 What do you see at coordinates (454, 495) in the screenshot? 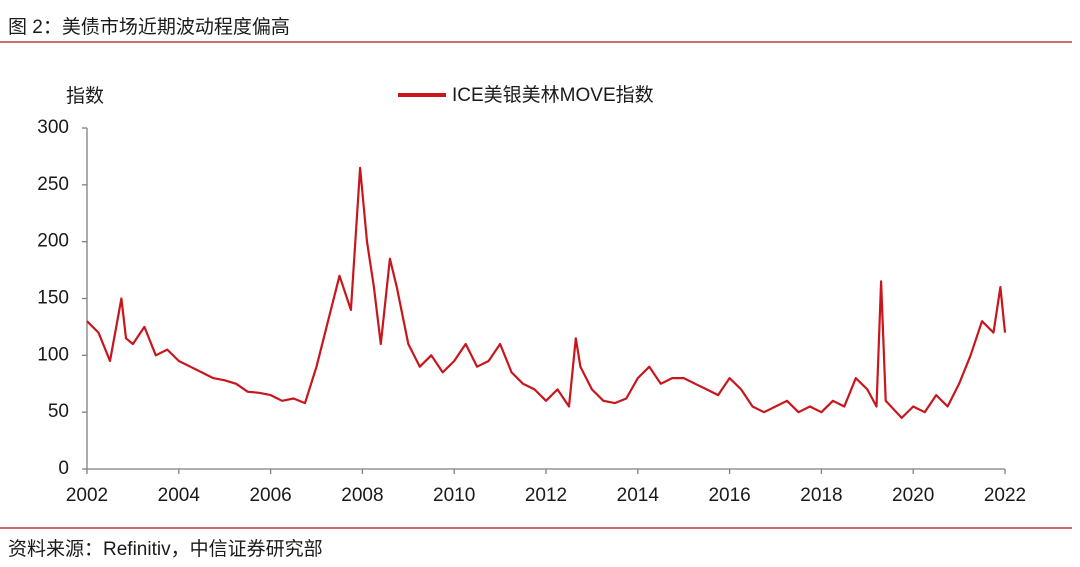
I see `x-tick-label: 2010` at bounding box center [454, 495].